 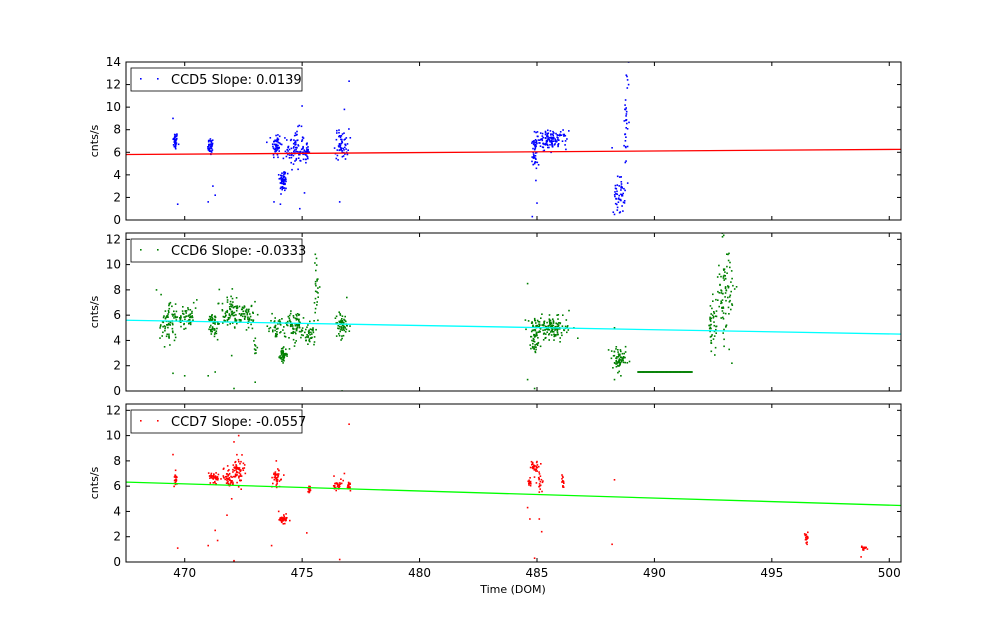 What do you see at coordinates (117, 486) in the screenshot?
I see `y-tick-label: 6` at bounding box center [117, 486].